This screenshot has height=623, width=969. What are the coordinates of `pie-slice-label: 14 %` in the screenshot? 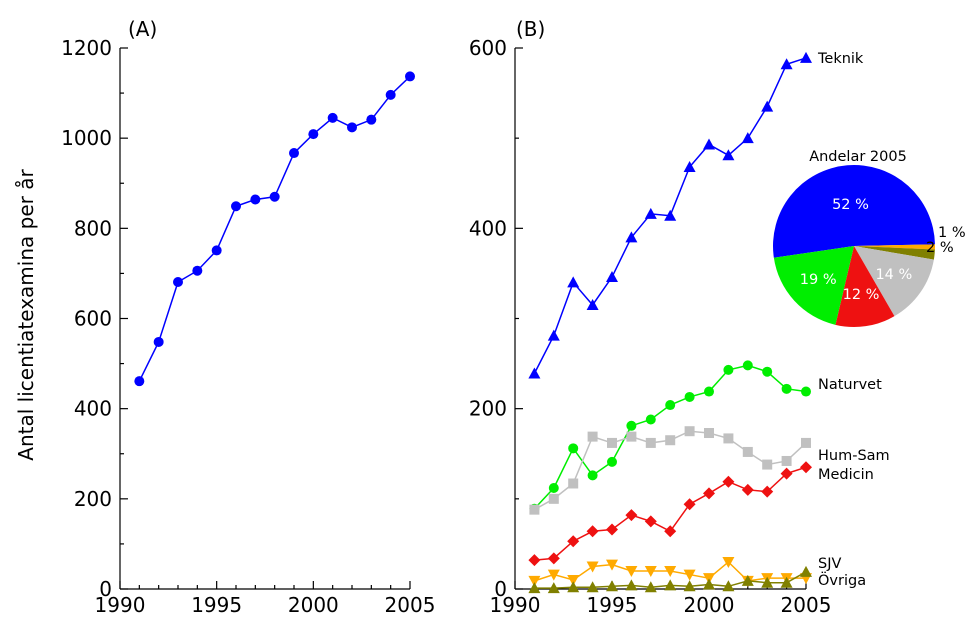 It's located at (893, 275).